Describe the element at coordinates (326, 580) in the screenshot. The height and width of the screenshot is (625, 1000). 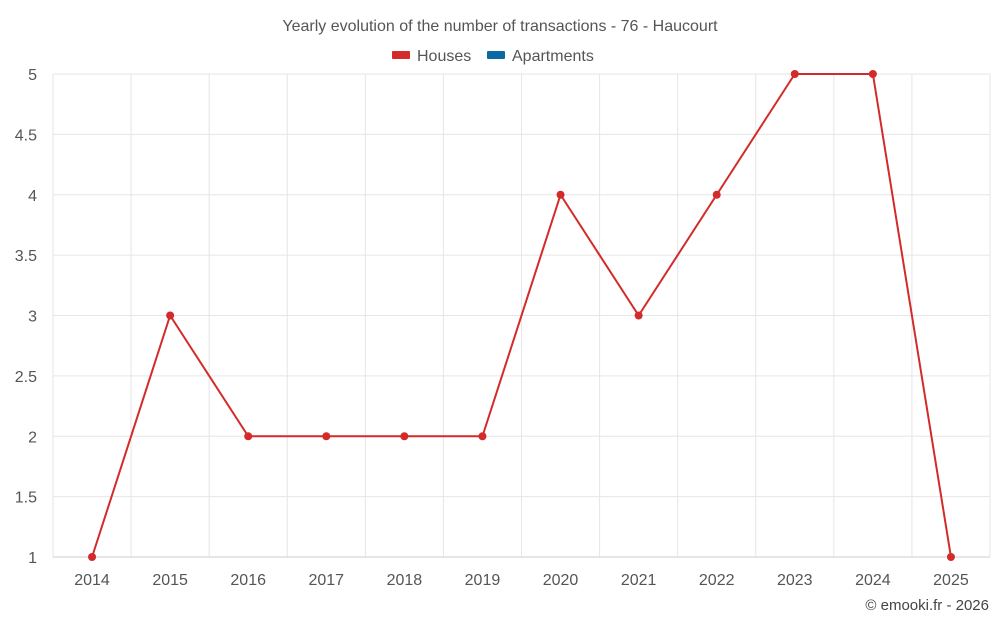
I see `x-tick-label: 2017` at that location.